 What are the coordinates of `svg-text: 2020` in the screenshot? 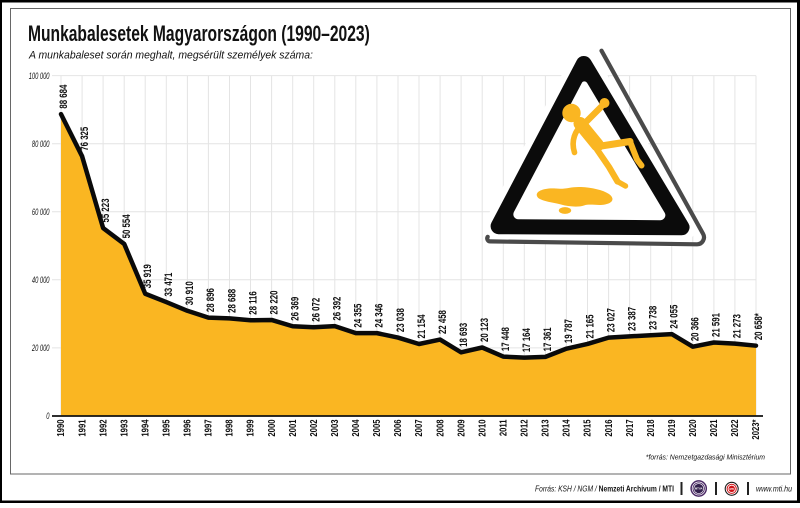 It's located at (692, 428).